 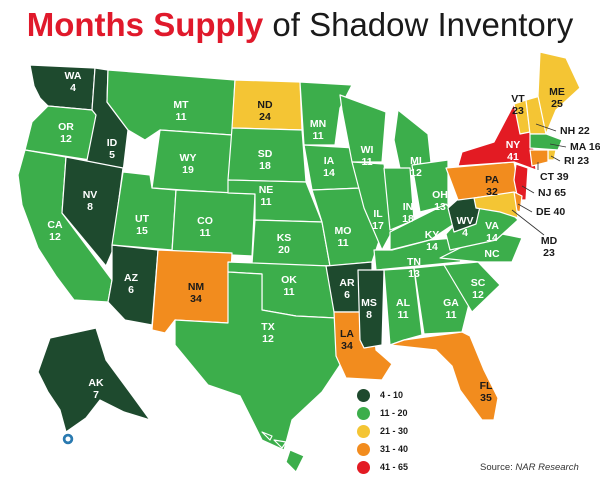 I want to click on state-value-ms: 8, so click(x=369, y=315).